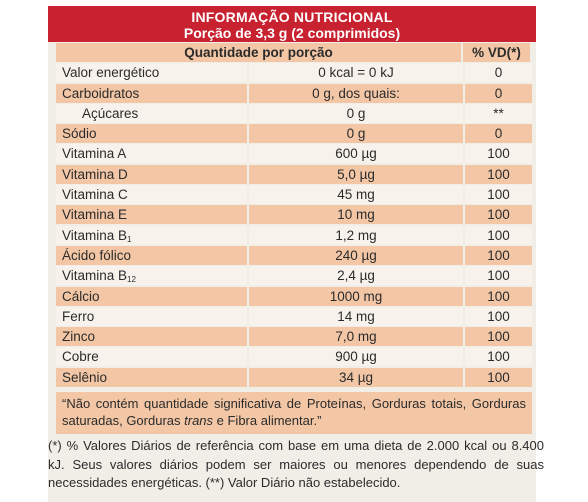  Describe the element at coordinates (151, 255) in the screenshot. I see `nutrient-name: Ácido fólico` at that location.